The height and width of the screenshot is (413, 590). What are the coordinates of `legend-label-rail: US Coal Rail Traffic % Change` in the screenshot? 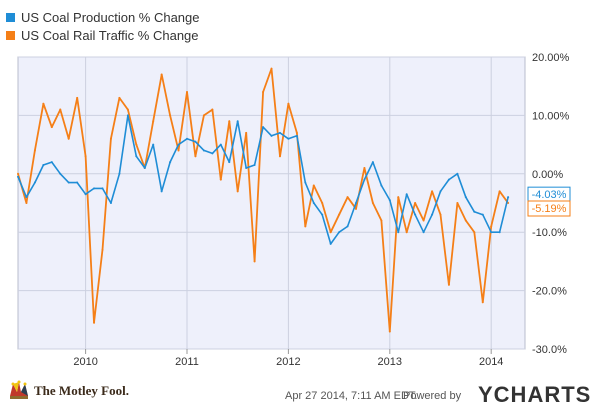 It's located at (110, 35).